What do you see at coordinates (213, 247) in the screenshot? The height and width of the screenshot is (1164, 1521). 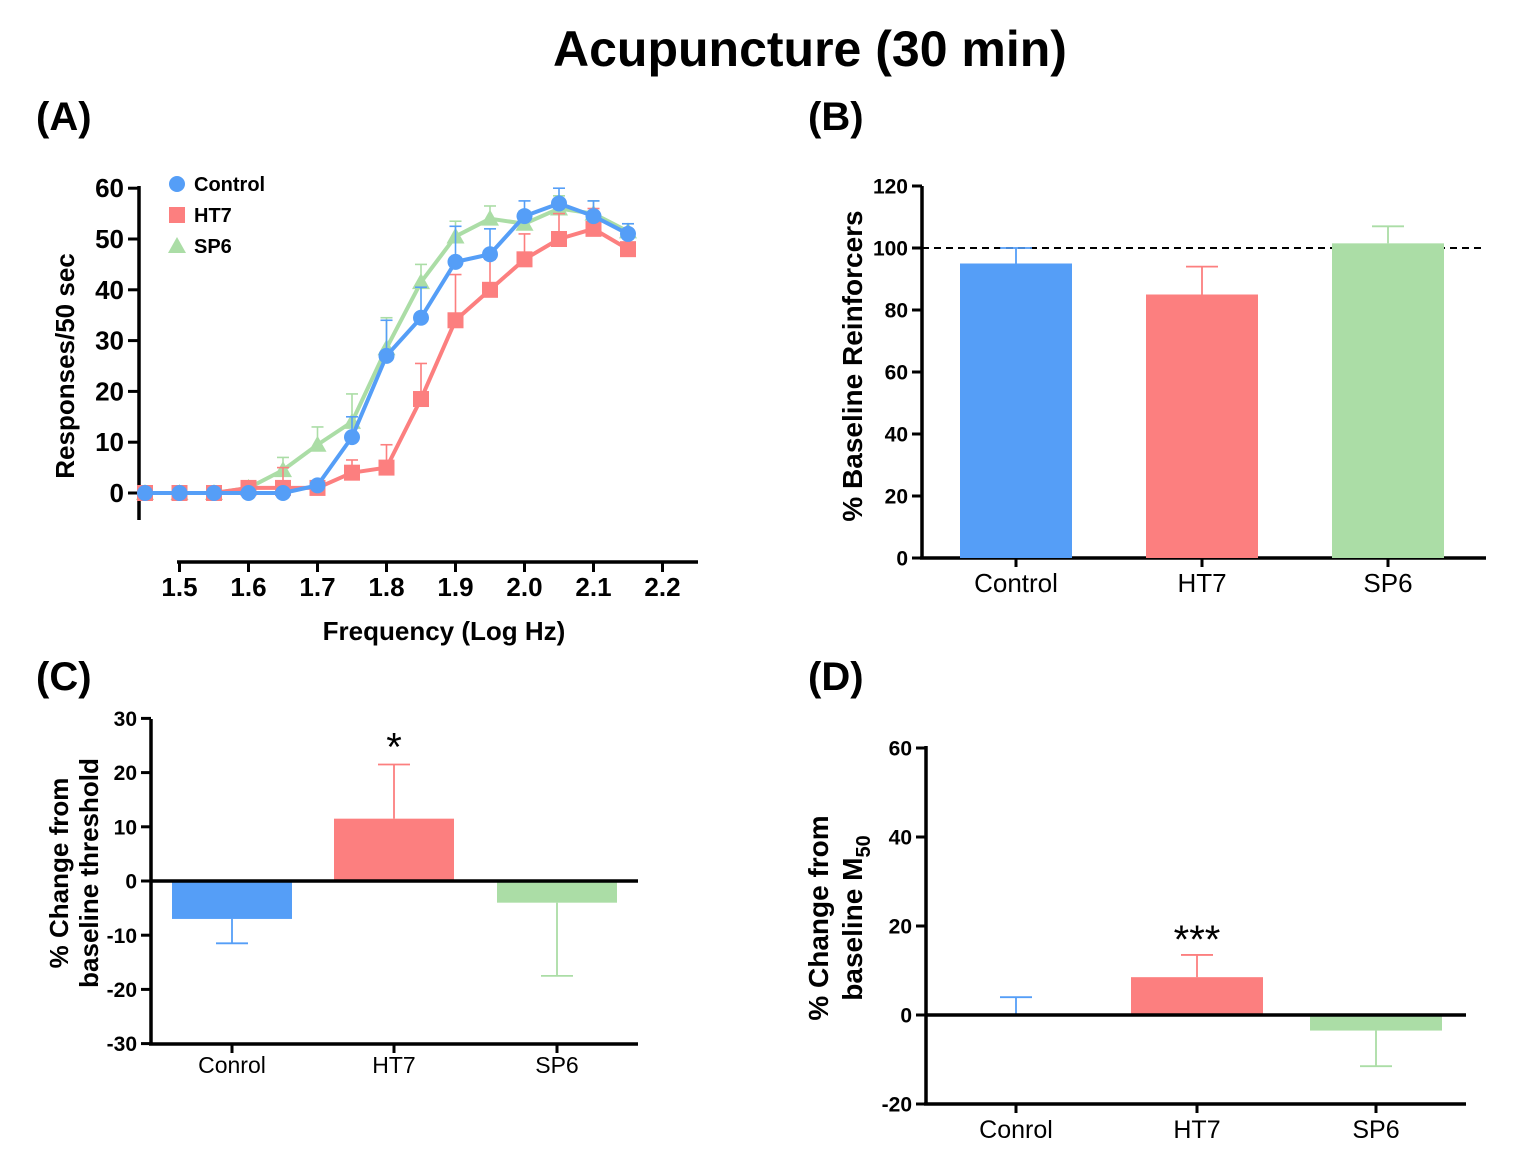 I see `legend-label: SP6` at bounding box center [213, 247].